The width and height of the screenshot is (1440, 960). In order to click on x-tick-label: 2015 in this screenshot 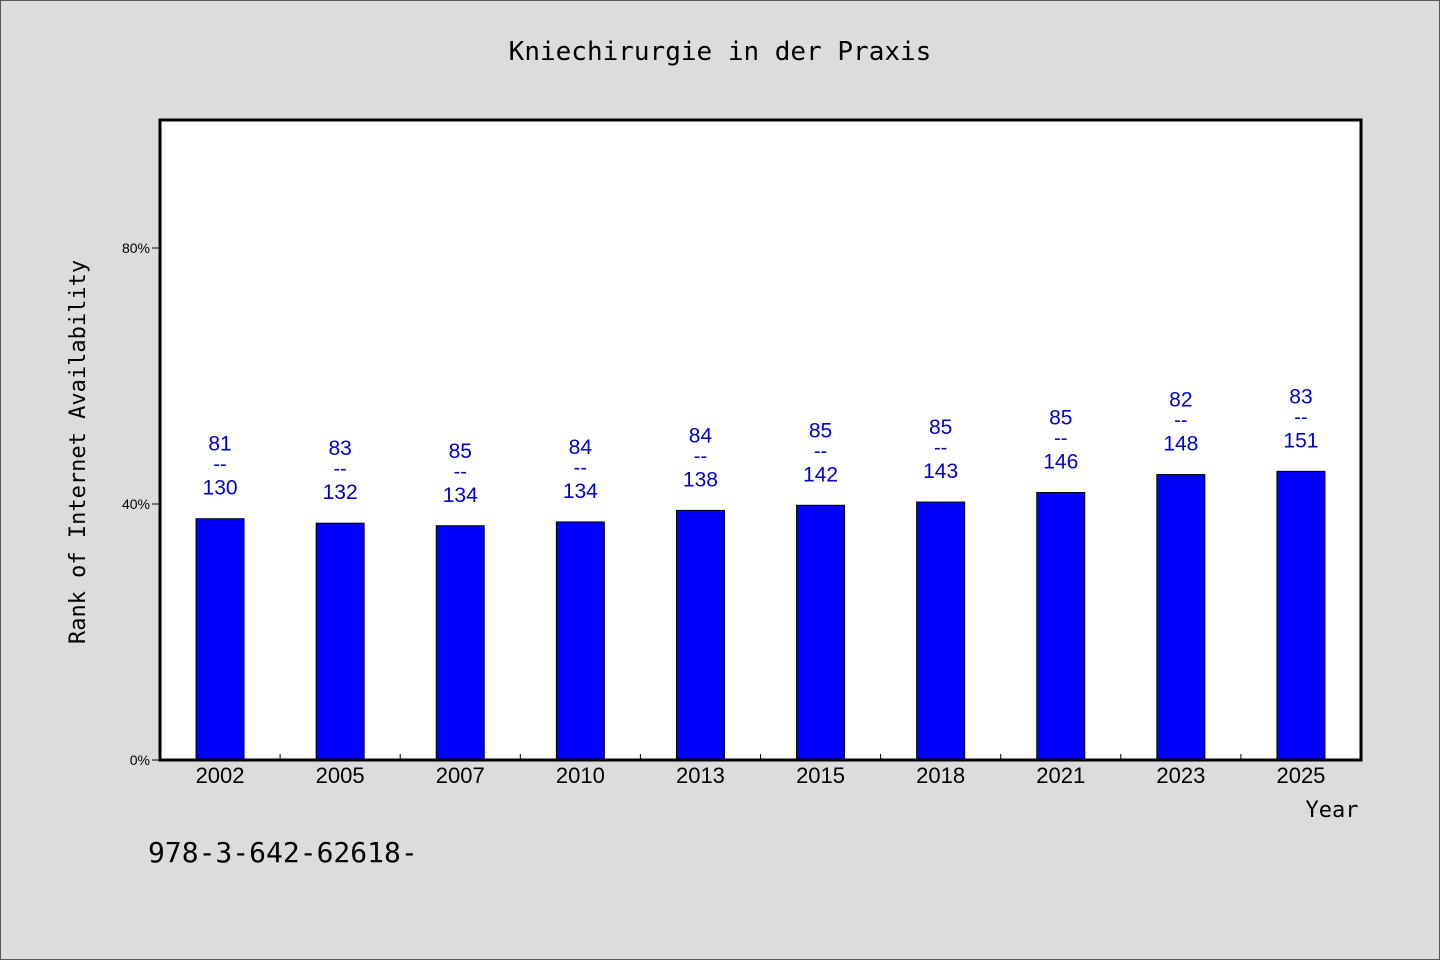, I will do `click(820, 775)`.